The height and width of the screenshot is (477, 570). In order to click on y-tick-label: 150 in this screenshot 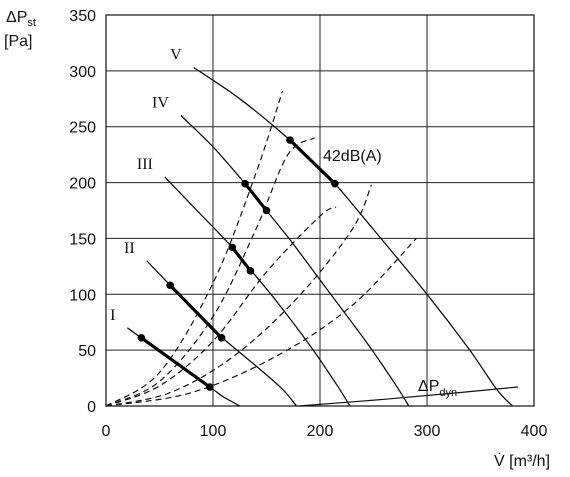, I will do `click(82, 239)`.